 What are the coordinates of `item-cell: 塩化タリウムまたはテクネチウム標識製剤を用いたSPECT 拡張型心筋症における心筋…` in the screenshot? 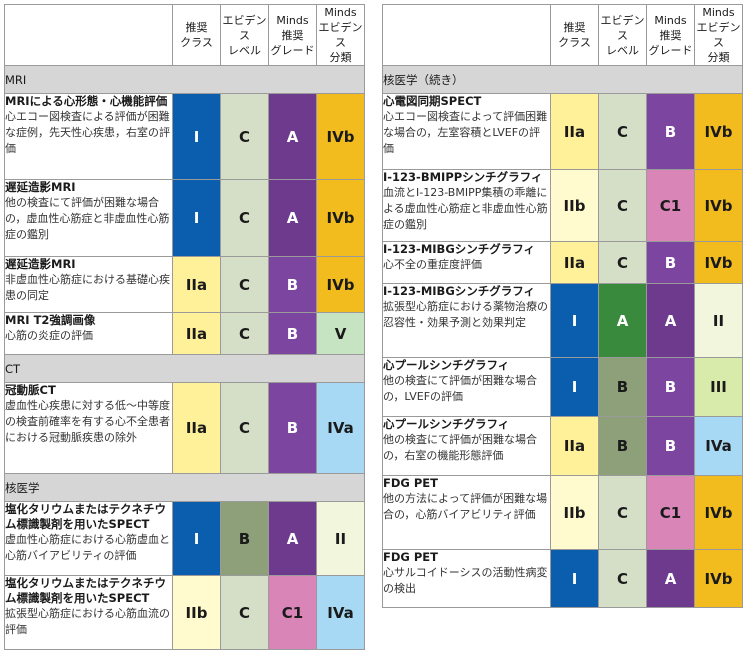 It's located at (88, 612).